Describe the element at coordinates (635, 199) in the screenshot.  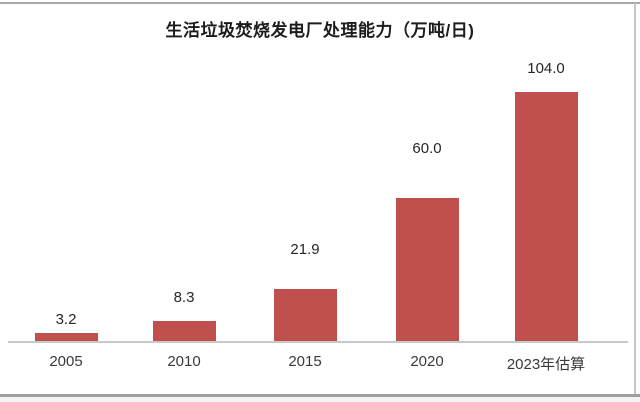
I see `right-border-line` at that location.